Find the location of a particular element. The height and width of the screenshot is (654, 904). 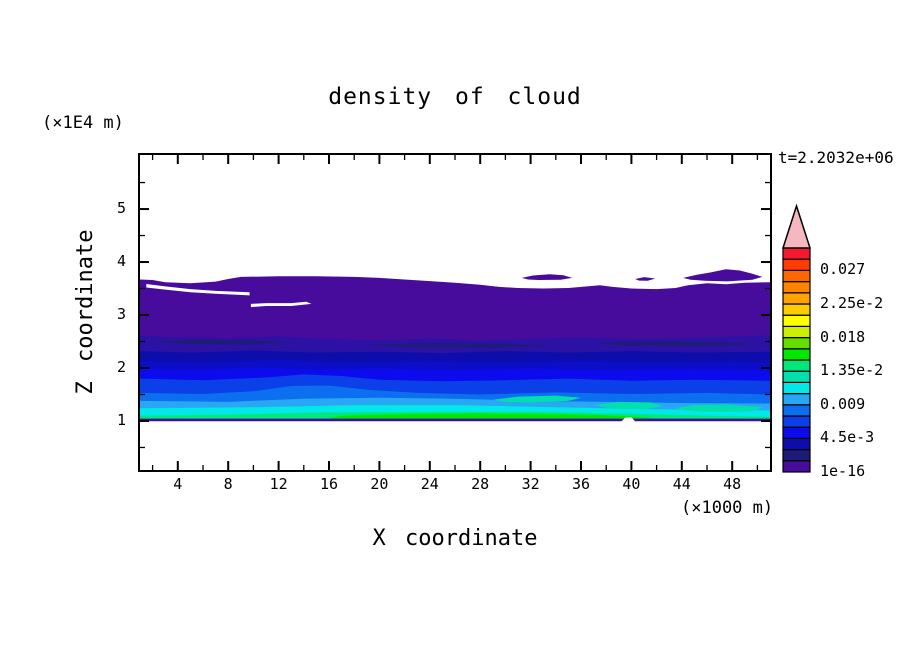

x-tick-label: 12 is located at coordinates (278, 484).